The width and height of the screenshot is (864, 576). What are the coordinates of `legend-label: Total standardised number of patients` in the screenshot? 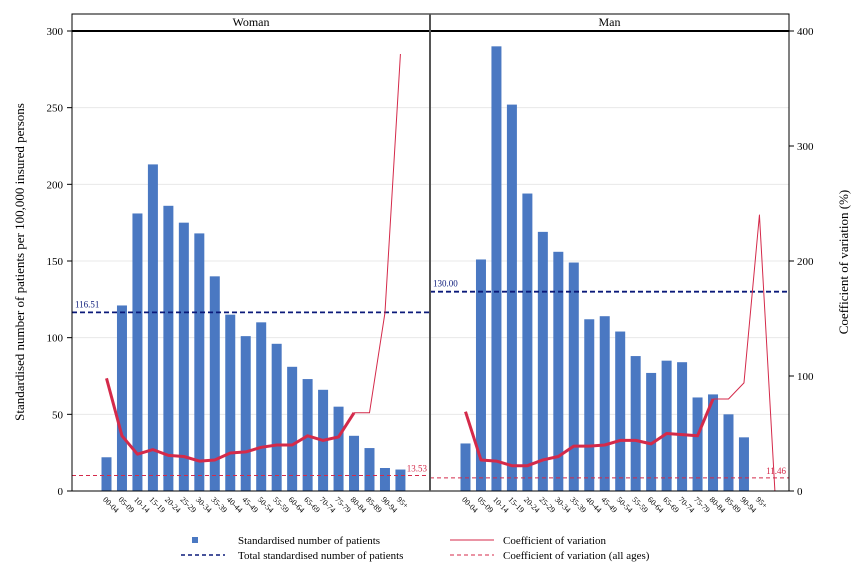 It's located at (320, 556).